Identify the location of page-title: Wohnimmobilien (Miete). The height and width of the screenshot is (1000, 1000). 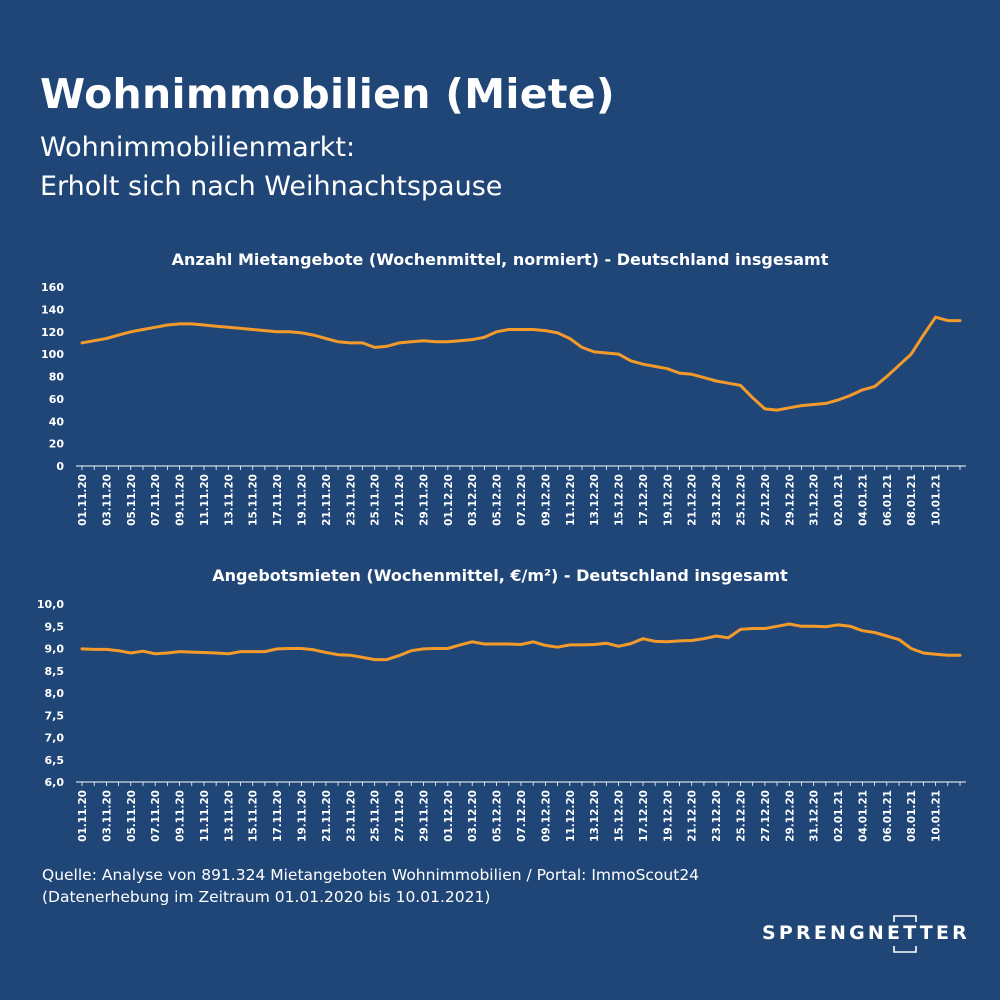
(327, 94).